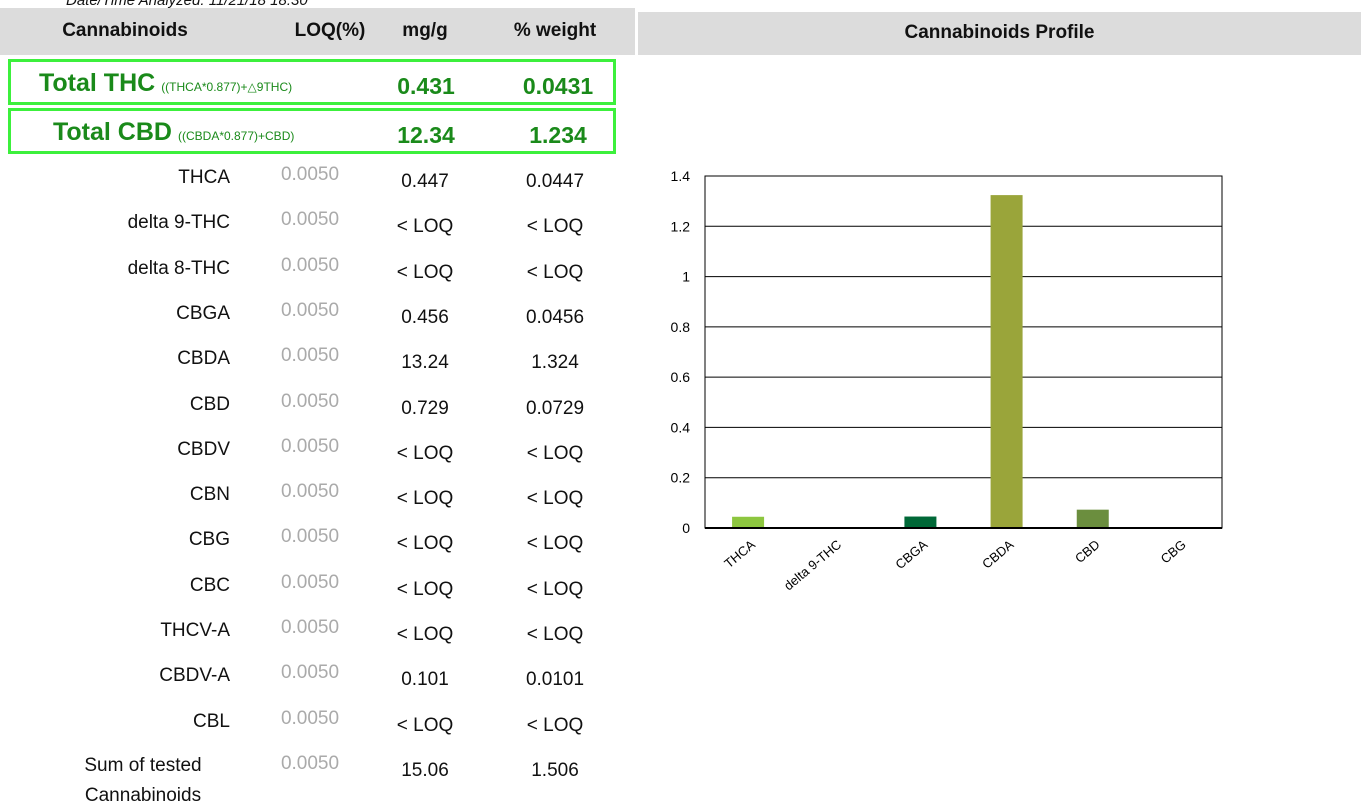 The image size is (1361, 811). Describe the element at coordinates (203, 313) in the screenshot. I see `row-name: CBGA` at that location.